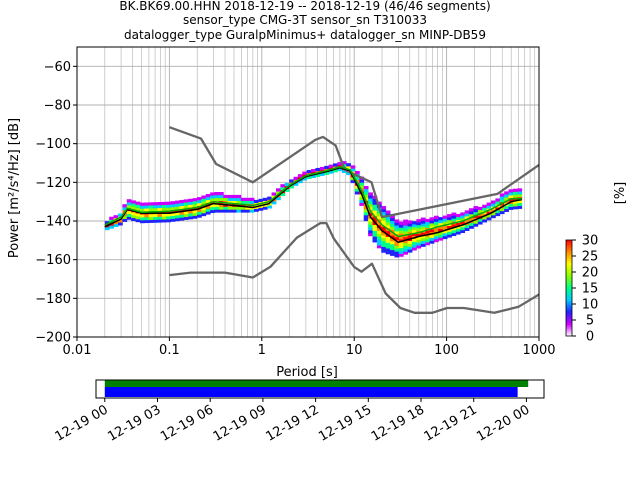  I want to click on median-psd-line, so click(313, 205).